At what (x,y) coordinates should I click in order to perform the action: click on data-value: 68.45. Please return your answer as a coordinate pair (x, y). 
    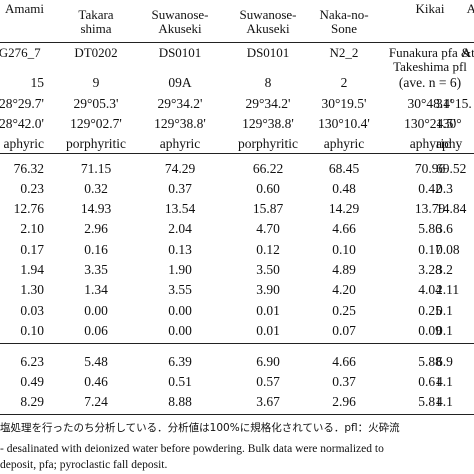
    Looking at the image, I should click on (344, 168).